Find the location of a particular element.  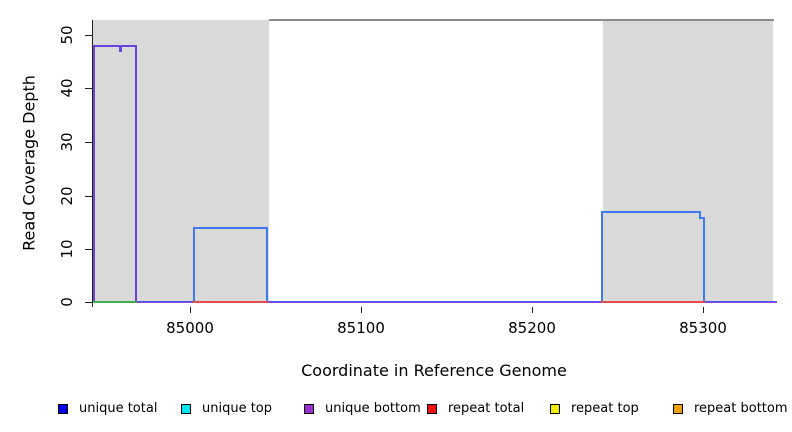

baseline-green-segment is located at coordinates (115, 302).